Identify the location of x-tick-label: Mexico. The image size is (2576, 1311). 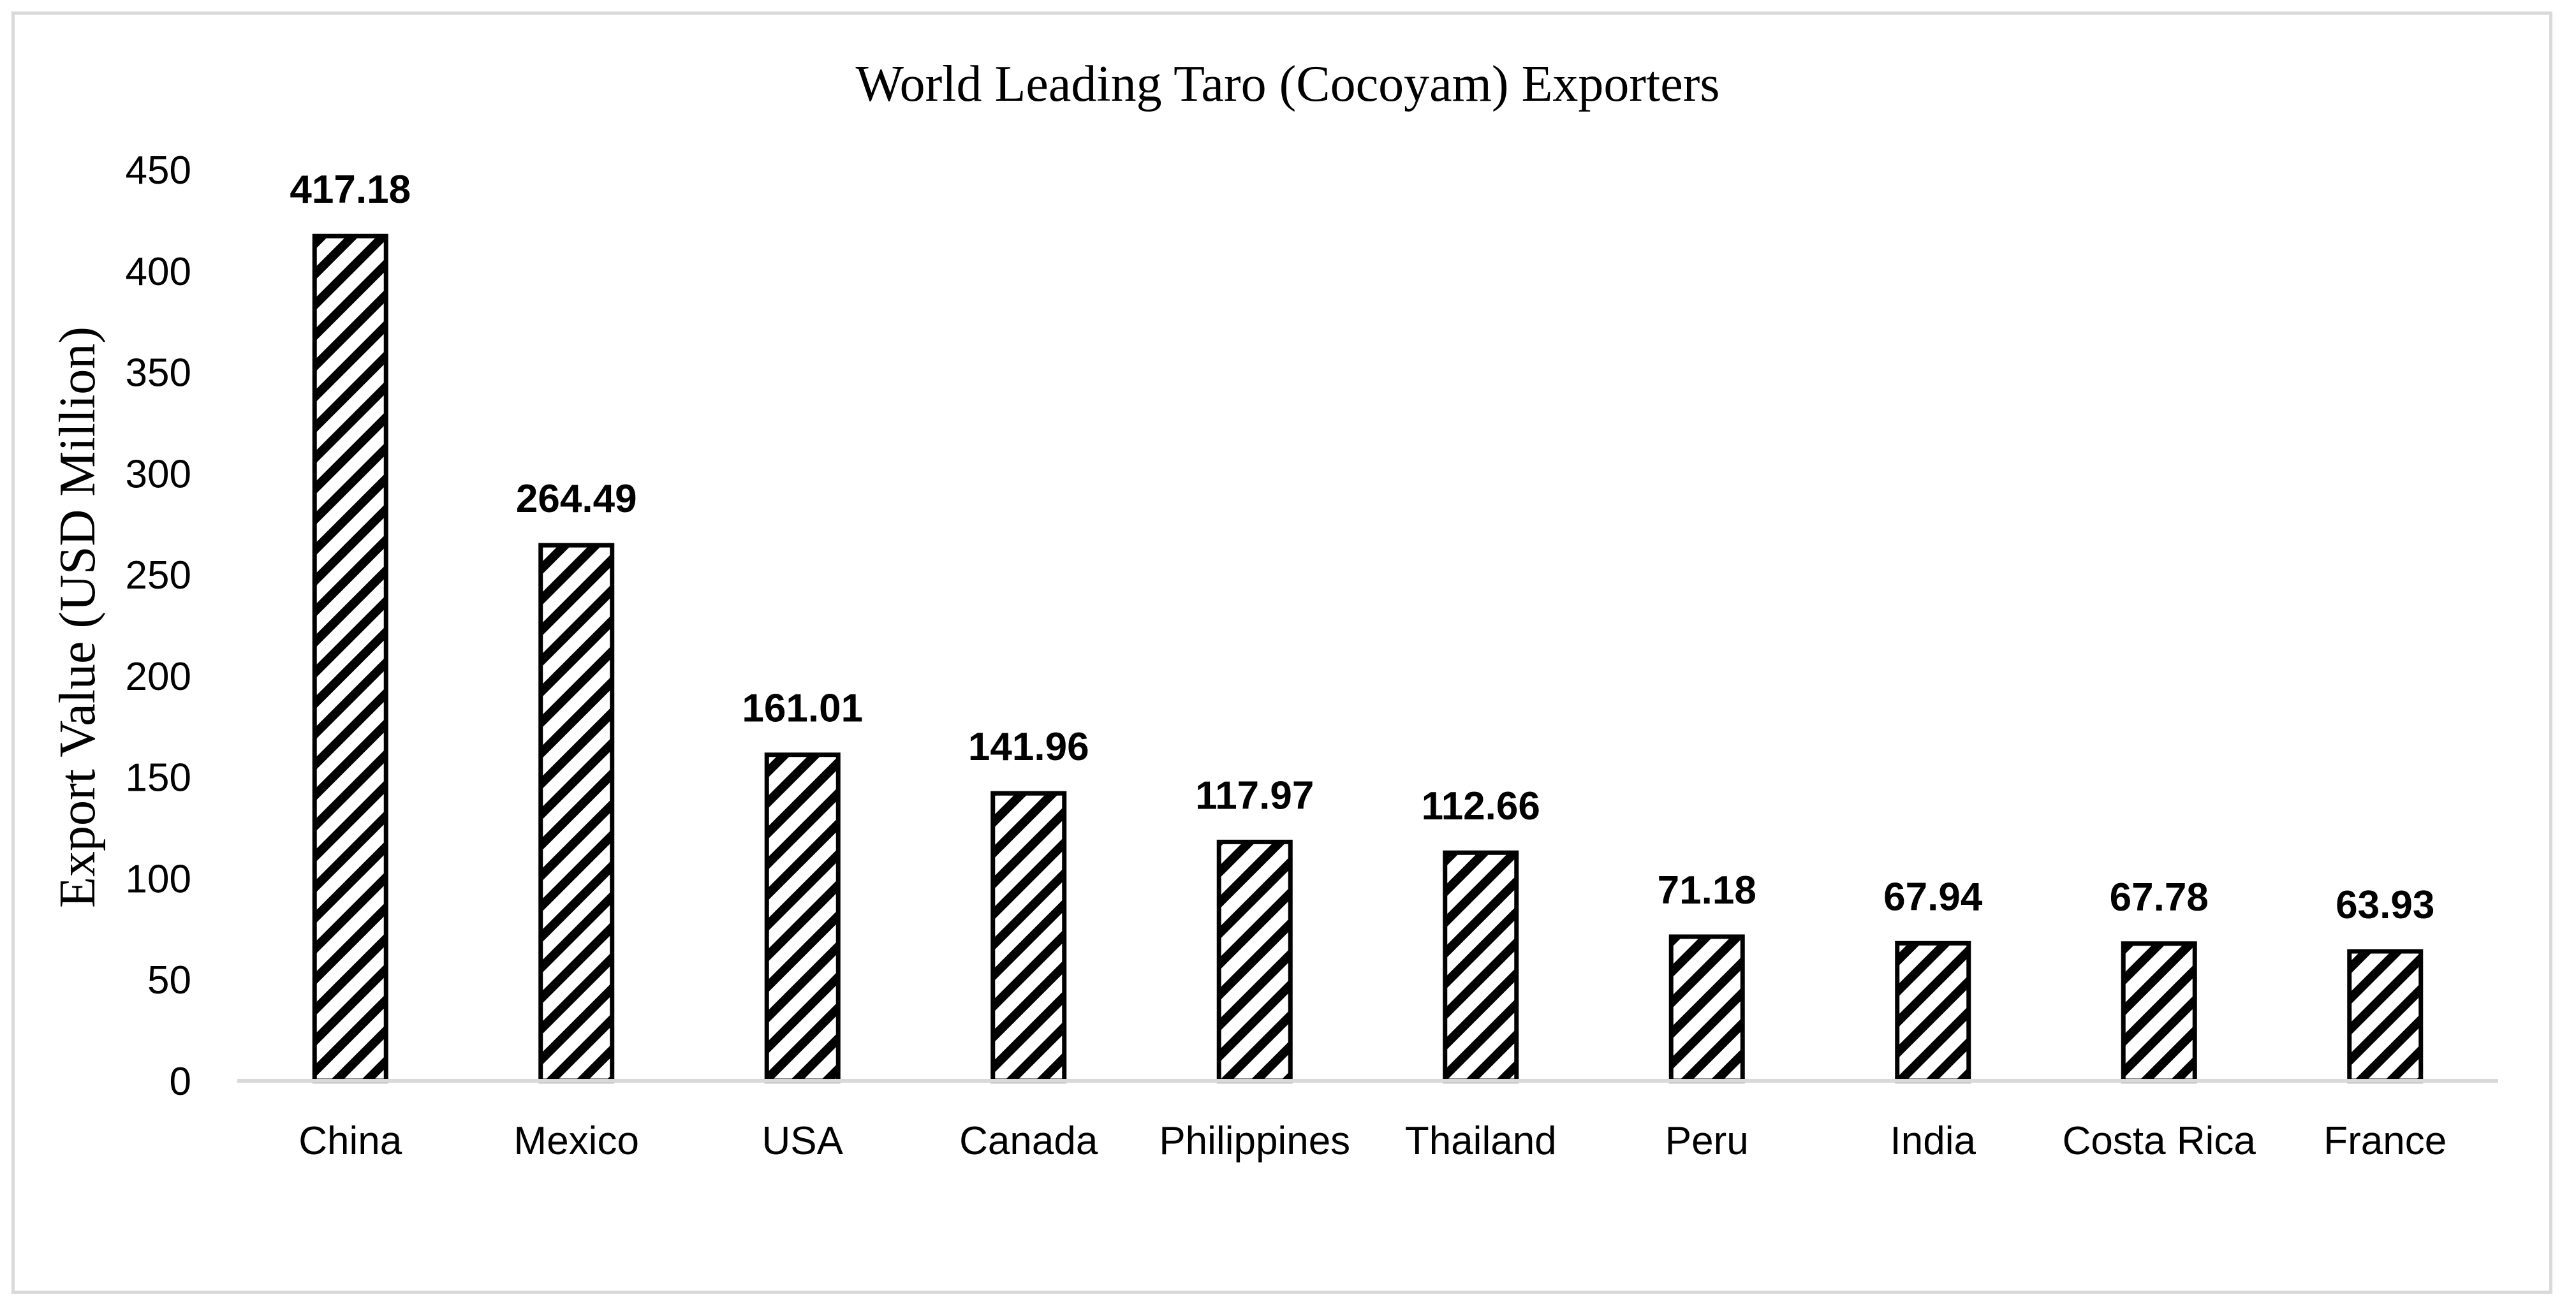
(576, 1141).